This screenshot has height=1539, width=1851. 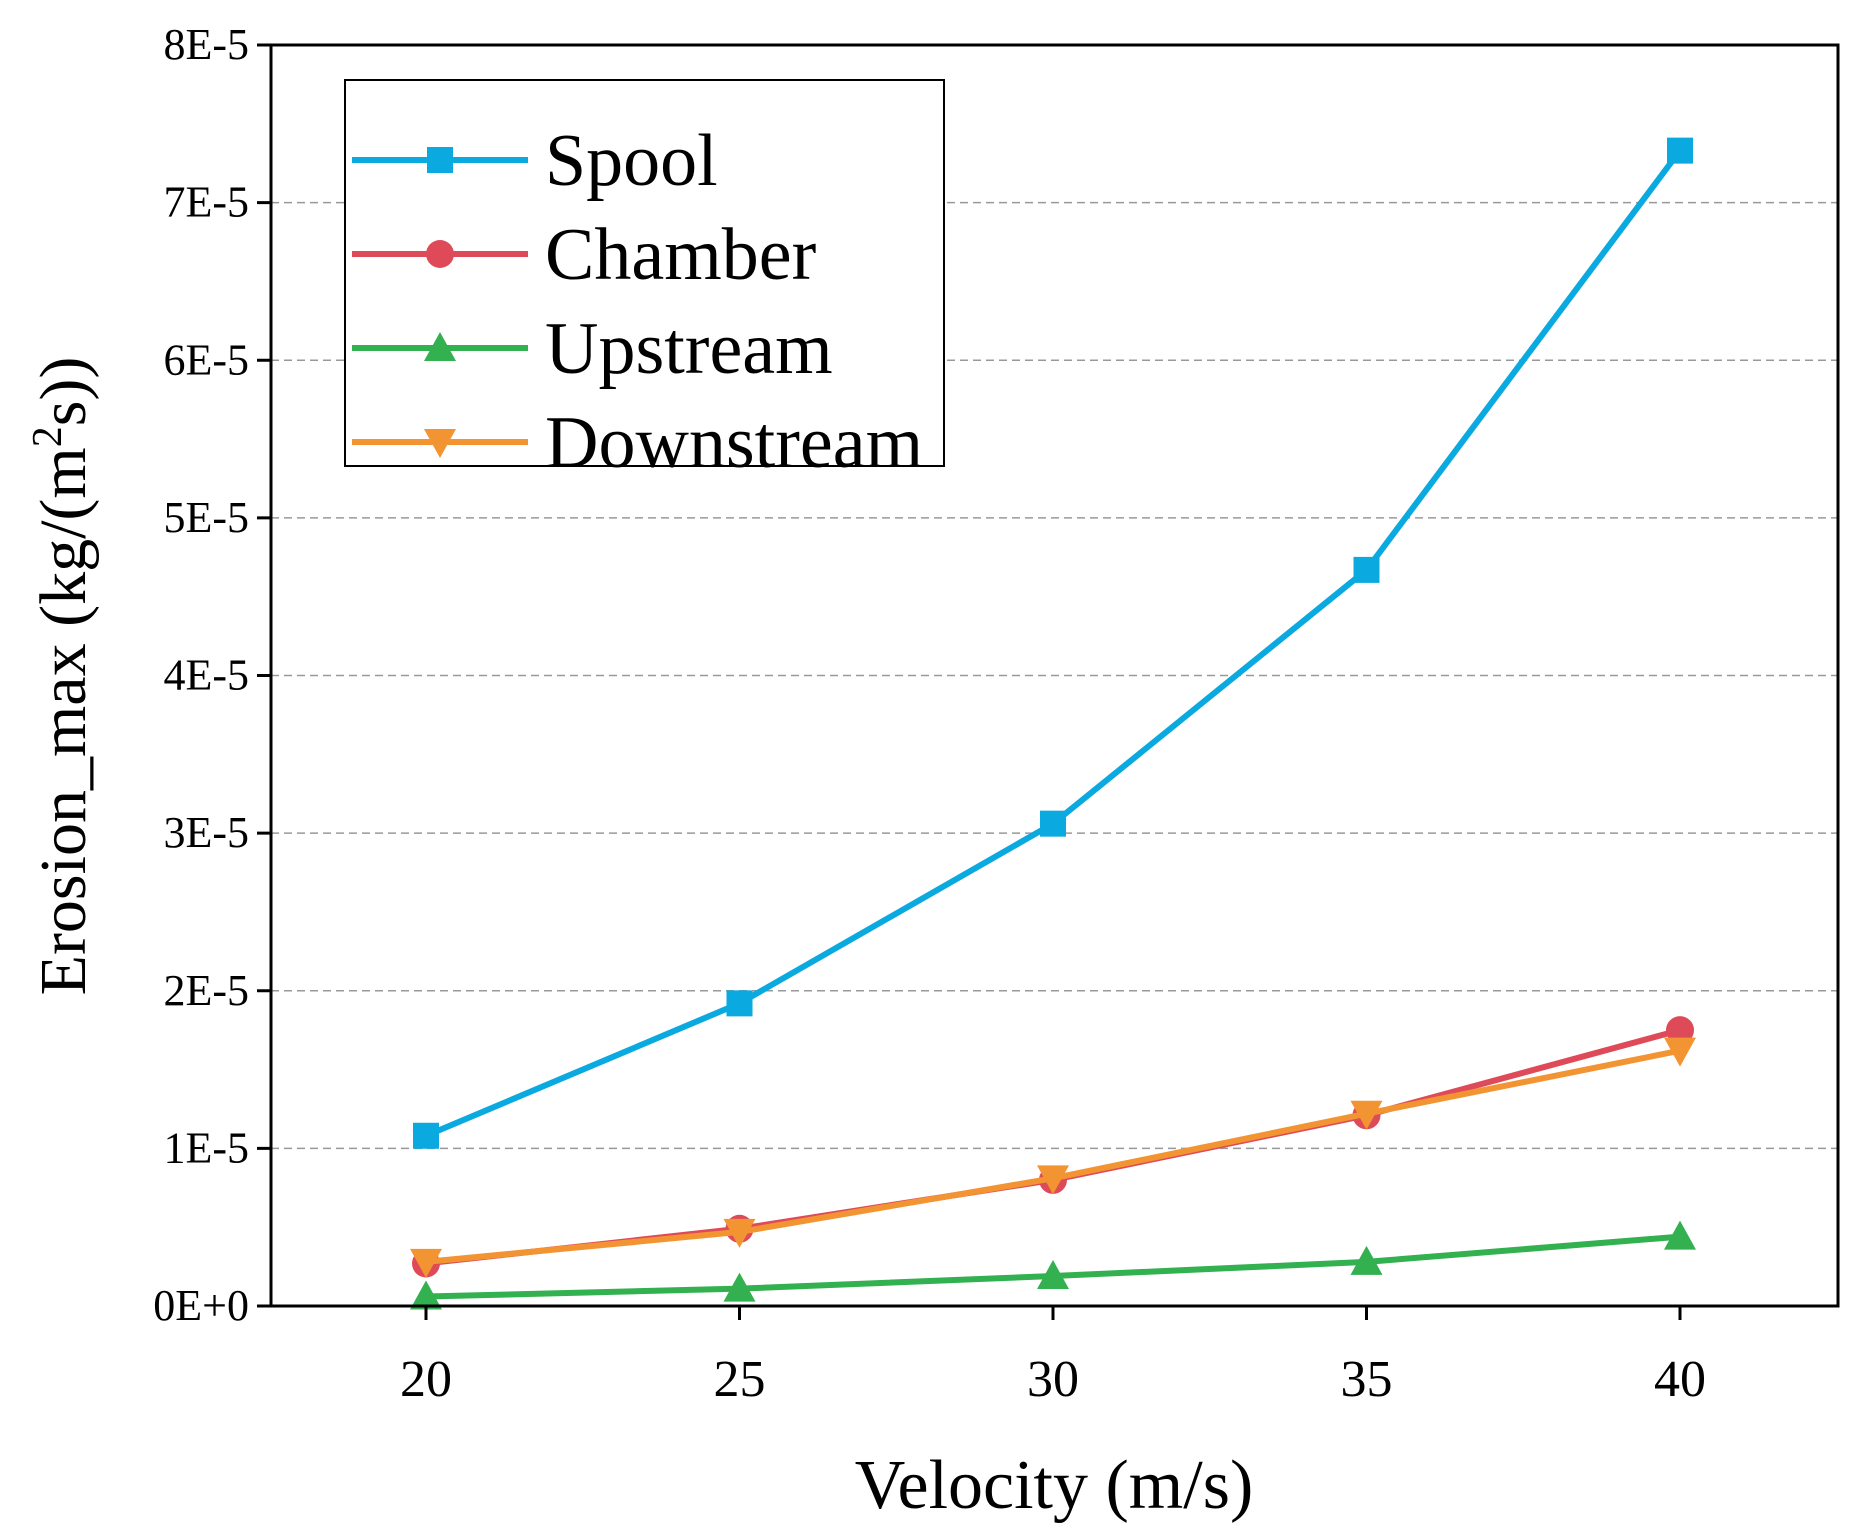 What do you see at coordinates (1054, 1485) in the screenshot?
I see `x-axis-label: Velocity (m/s)` at bounding box center [1054, 1485].